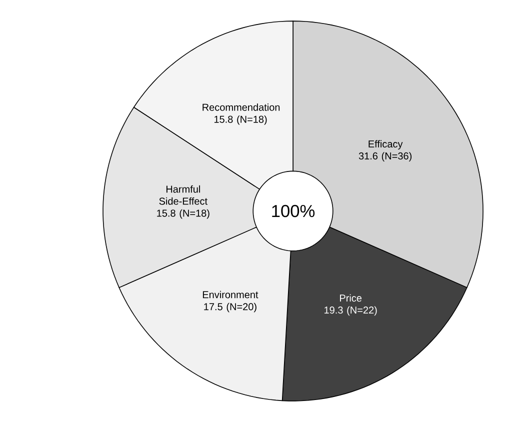 This screenshot has height=431, width=514. Describe the element at coordinates (183, 195) in the screenshot. I see `slice-label: Harmful Side-Effect` at that location.